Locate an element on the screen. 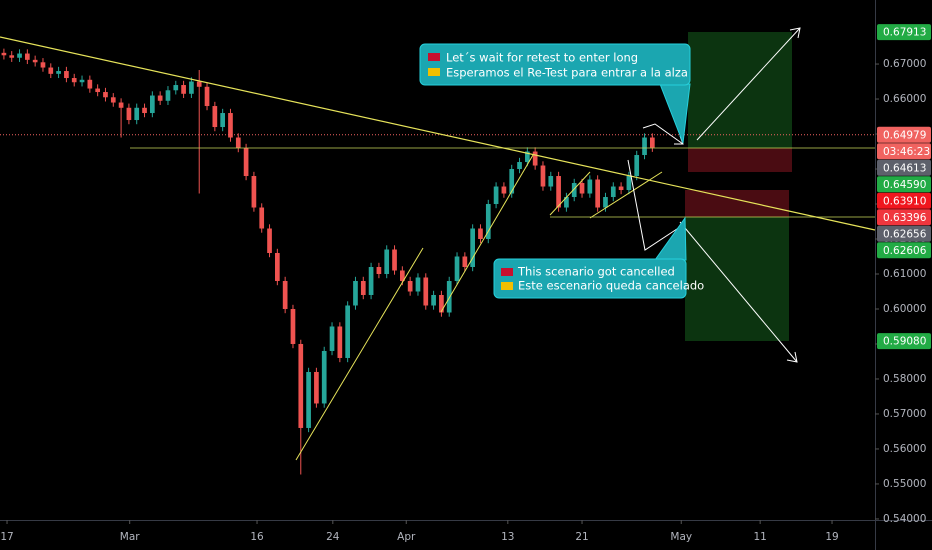 The image size is (932, 550). price-label: 0.59080 is located at coordinates (904, 341).